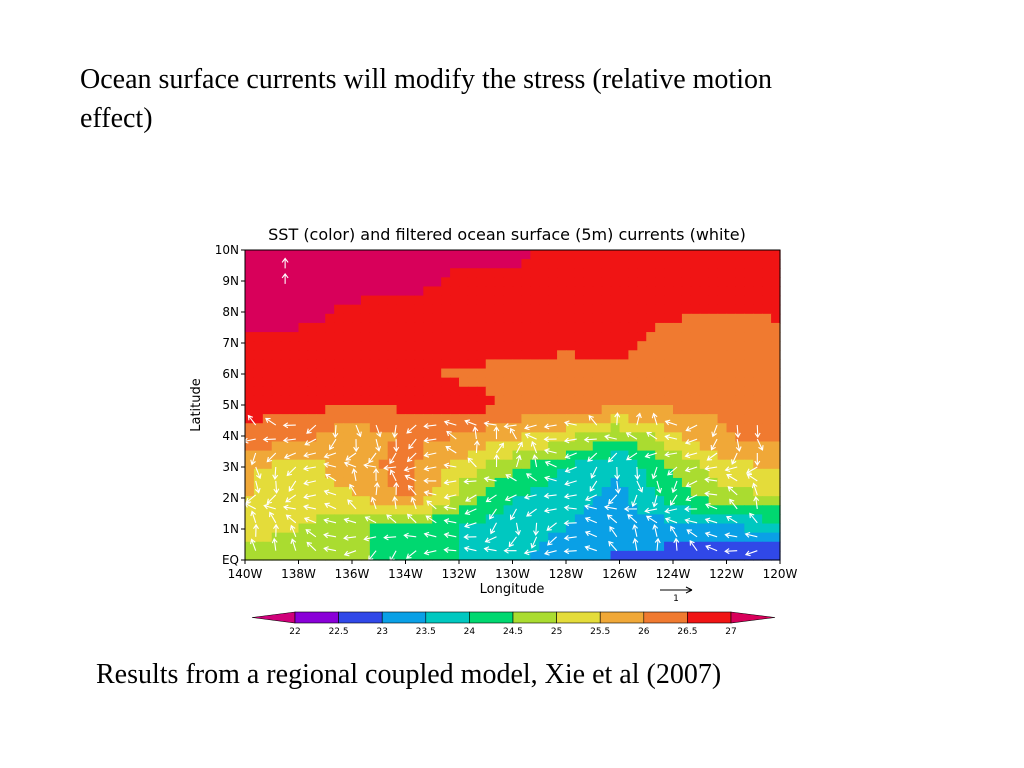  What do you see at coordinates (534, 617) in the screenshot?
I see `colorbar-segment` at bounding box center [534, 617].